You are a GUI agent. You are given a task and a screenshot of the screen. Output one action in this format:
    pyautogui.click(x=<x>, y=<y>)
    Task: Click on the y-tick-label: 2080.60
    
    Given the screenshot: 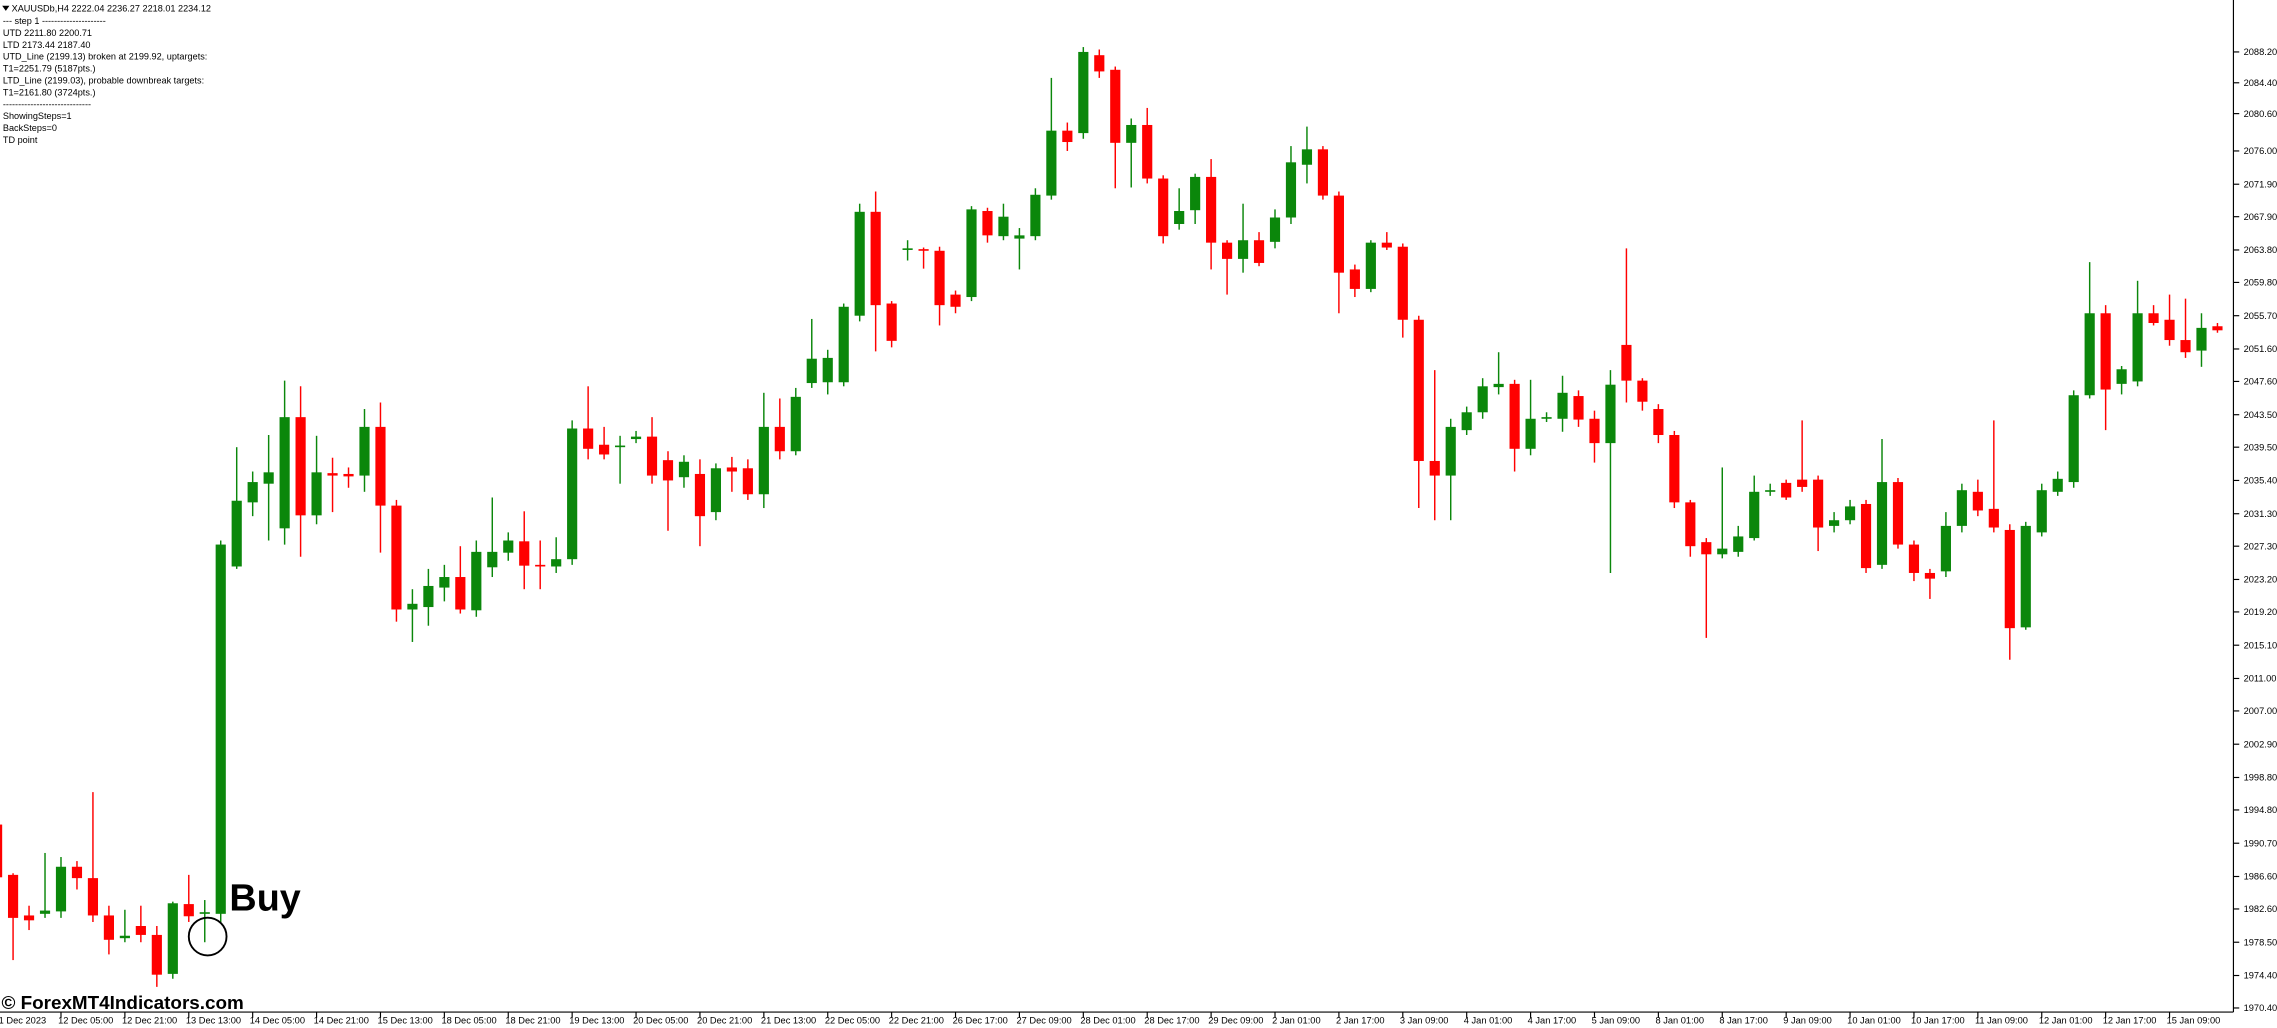 What is the action you would take?
    pyautogui.click(x=2260, y=114)
    